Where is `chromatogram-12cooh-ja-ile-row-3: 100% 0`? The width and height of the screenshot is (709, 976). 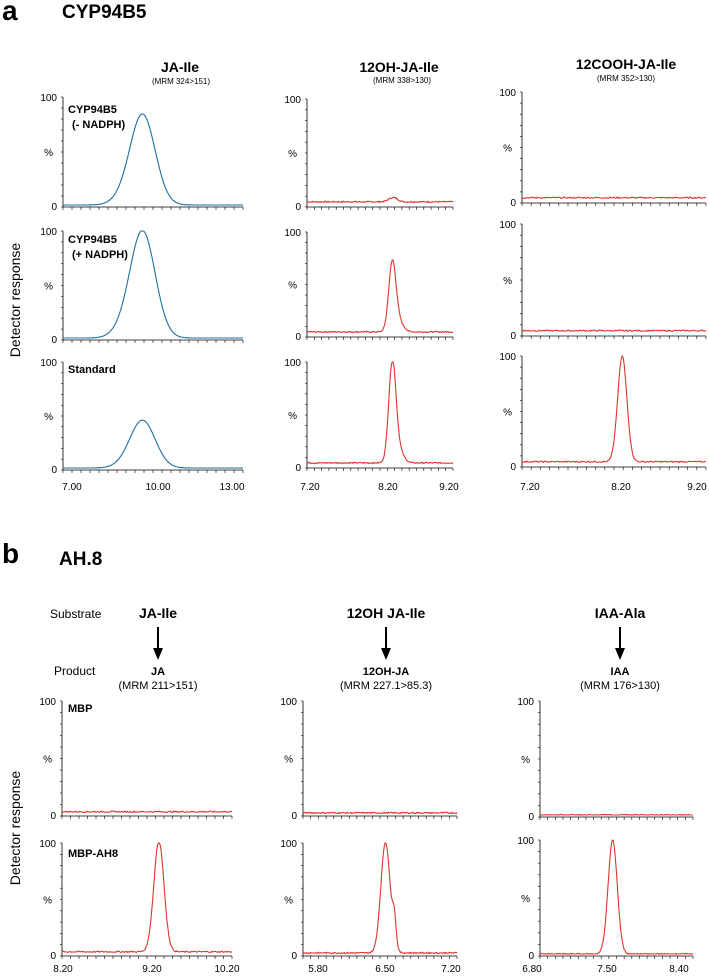 chromatogram-12cooh-ja-ile-row-3: 100% 0 is located at coordinates (603, 412).